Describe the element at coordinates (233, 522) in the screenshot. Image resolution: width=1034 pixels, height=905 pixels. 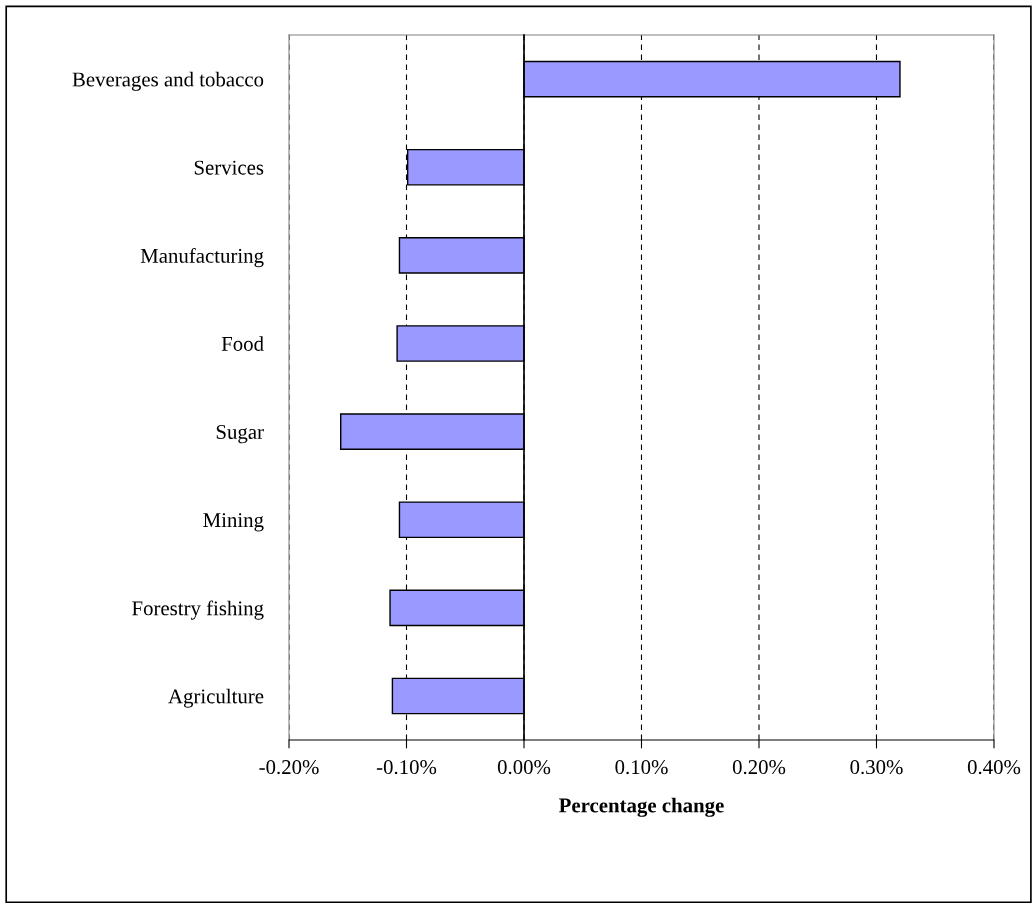
I see `y-tick-label: Mining` at that location.